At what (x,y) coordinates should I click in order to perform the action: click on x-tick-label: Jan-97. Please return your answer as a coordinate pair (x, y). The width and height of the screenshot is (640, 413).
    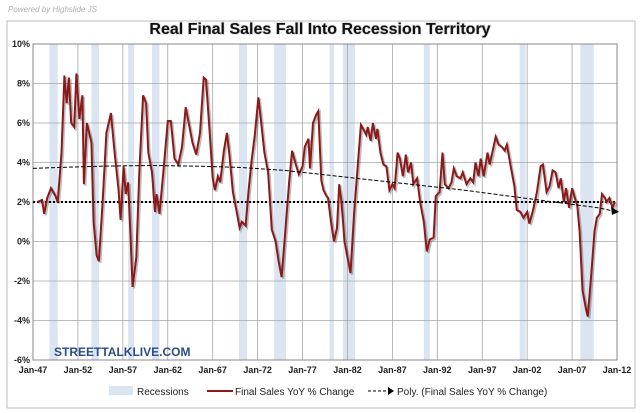
    Looking at the image, I should click on (482, 370).